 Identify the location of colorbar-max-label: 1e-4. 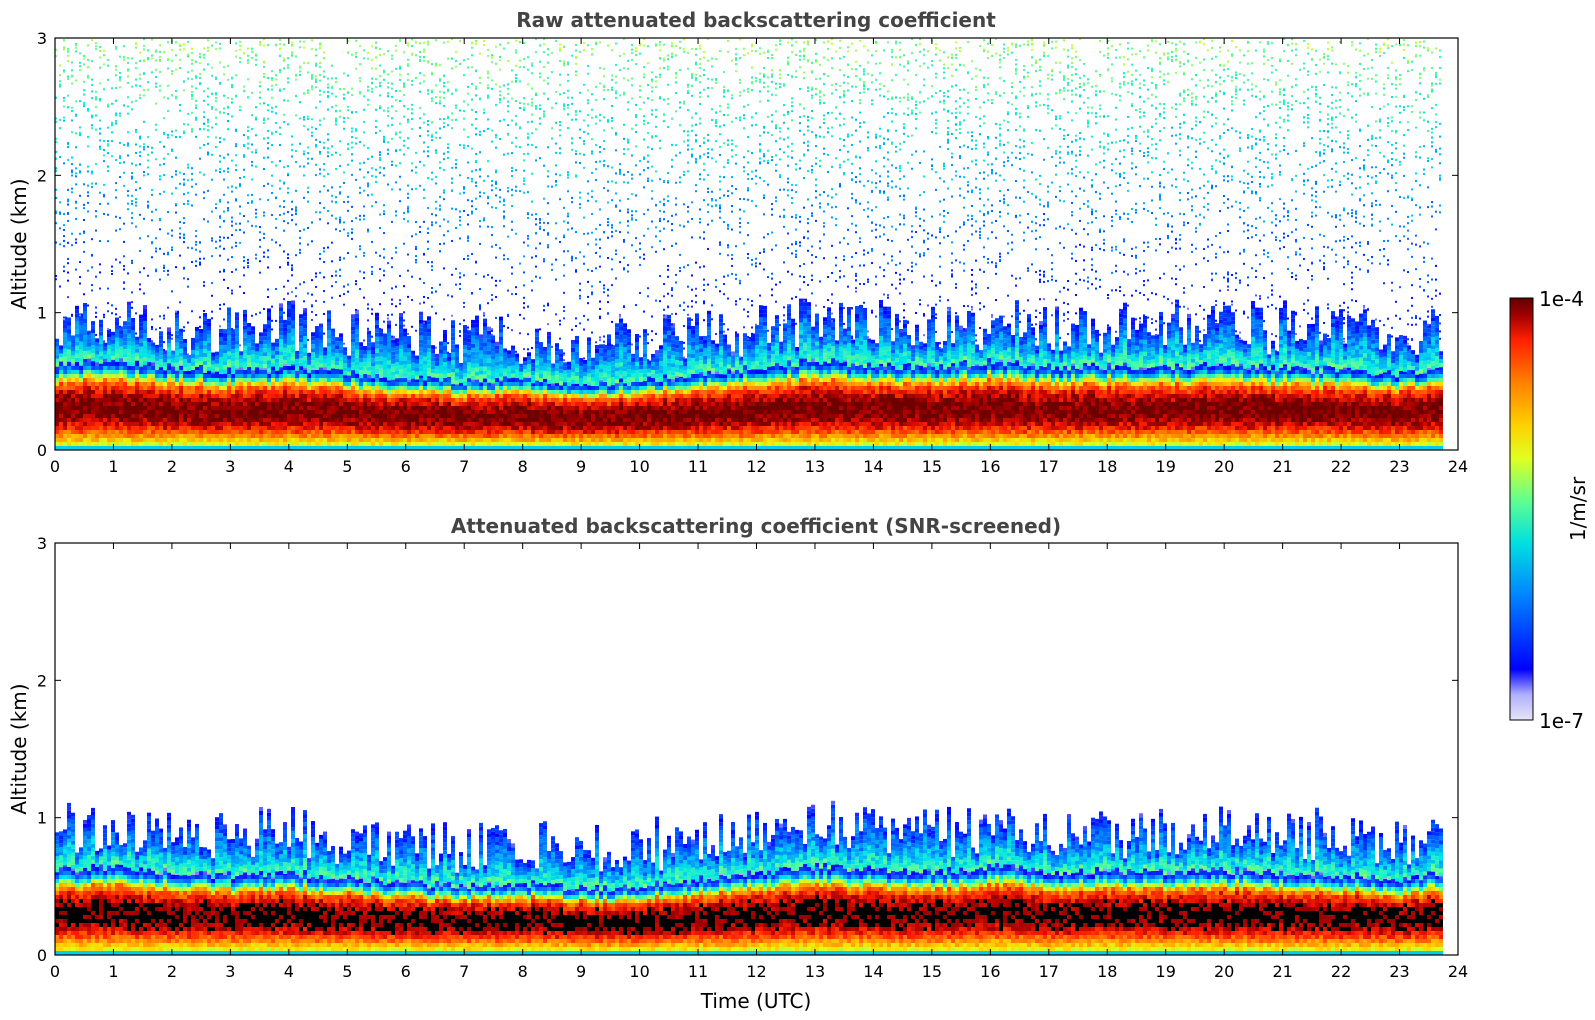
(1561, 299).